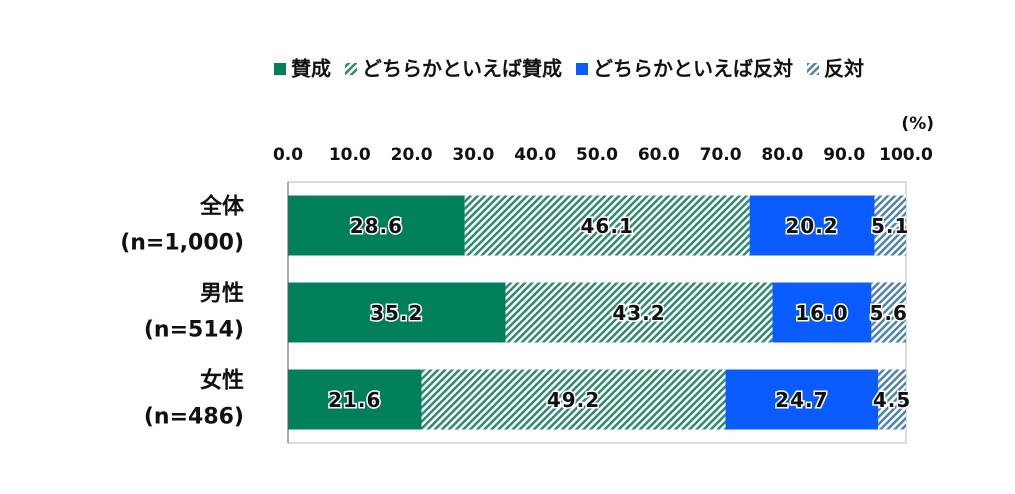  Describe the element at coordinates (917, 124) in the screenshot. I see `unit-label: (%)` at that location.